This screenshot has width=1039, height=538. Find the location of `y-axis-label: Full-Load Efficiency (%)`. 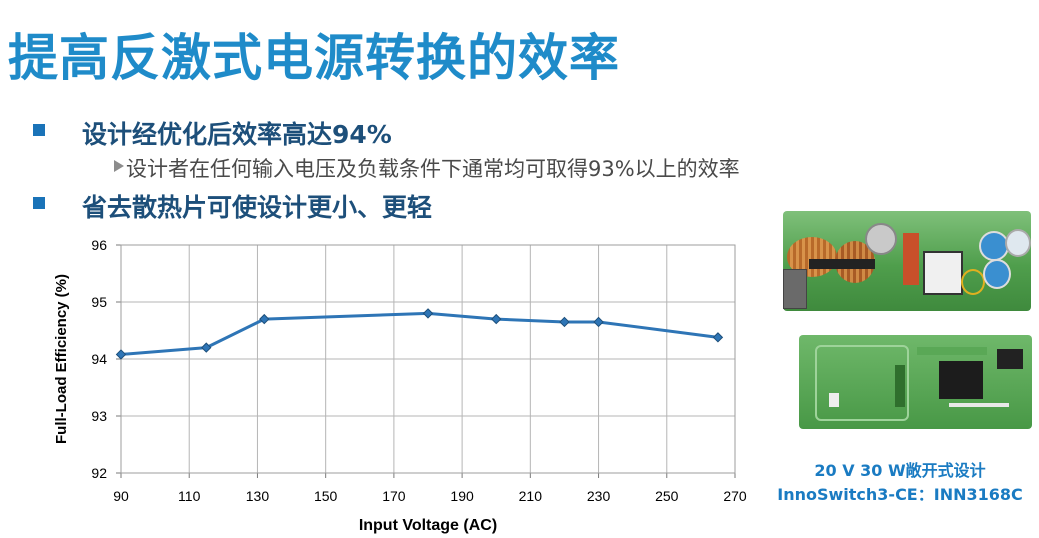

y-axis-label: Full-Load Efficiency (%) is located at coordinates (61, 359).